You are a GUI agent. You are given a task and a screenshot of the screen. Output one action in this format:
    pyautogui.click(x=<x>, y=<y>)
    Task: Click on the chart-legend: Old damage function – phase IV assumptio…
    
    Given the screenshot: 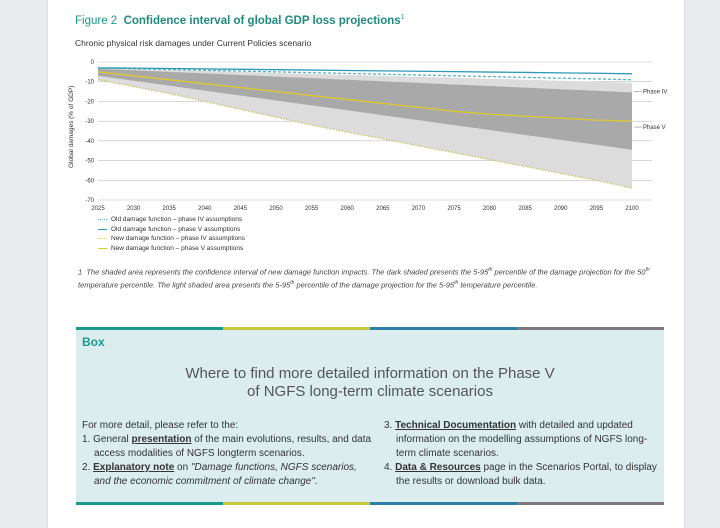 What is the action you would take?
    pyautogui.click(x=171, y=234)
    